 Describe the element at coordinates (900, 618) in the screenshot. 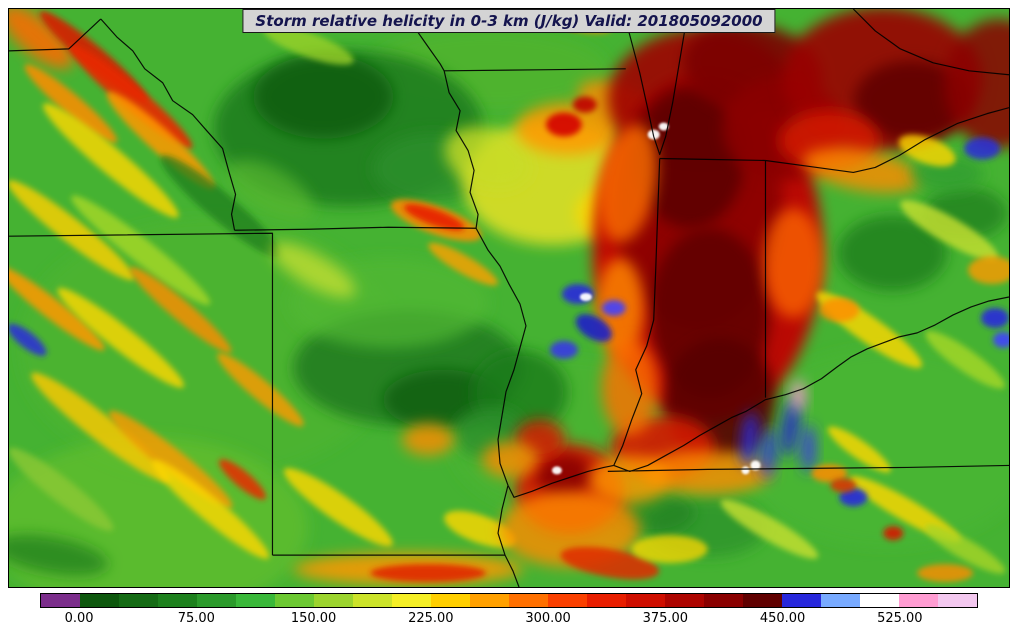

I see `colorbar-tick-label: 525.00` at that location.